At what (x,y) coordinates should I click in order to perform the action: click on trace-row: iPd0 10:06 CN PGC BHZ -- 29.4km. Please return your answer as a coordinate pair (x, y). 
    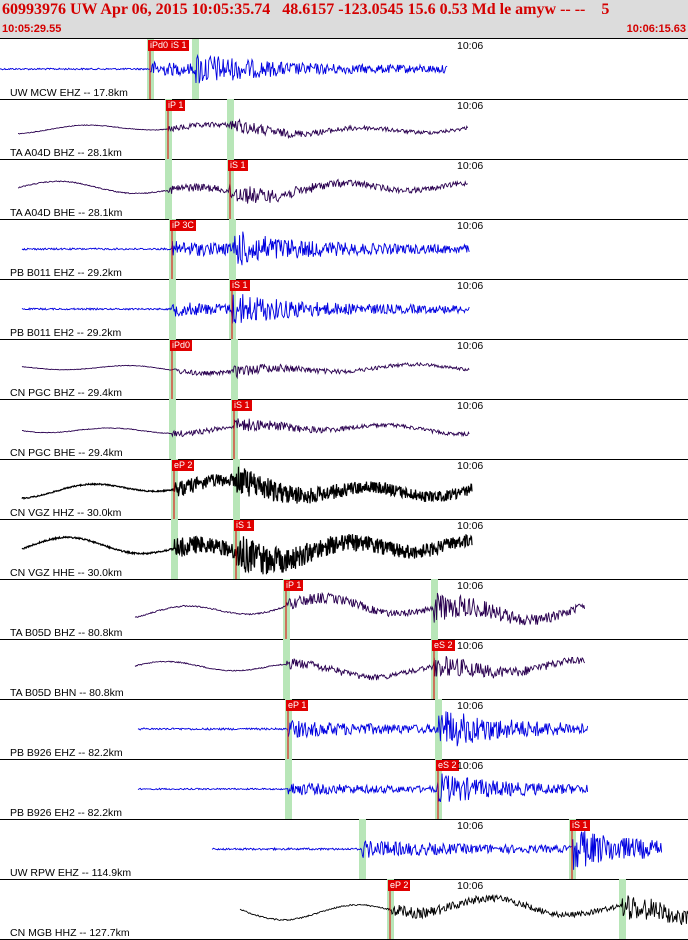
    Looking at the image, I should click on (344, 369).